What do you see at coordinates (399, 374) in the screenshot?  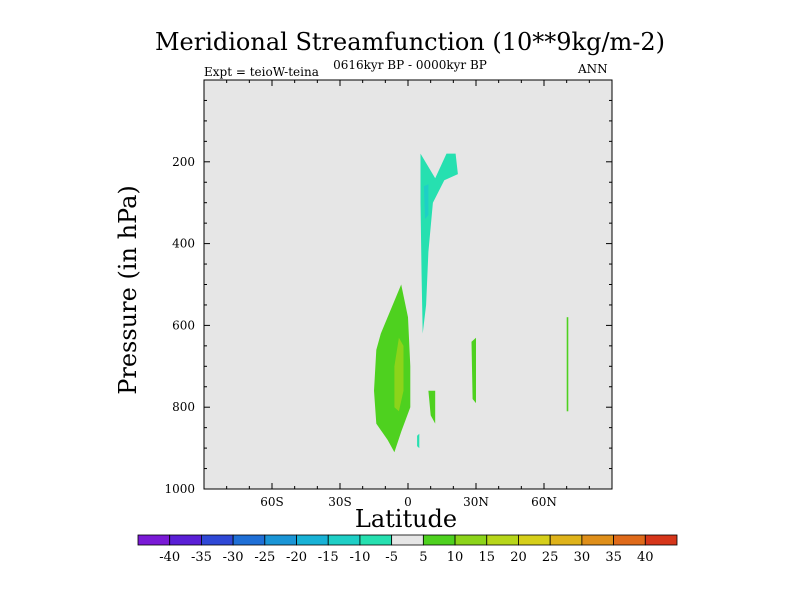 I see `contour-region-positive-10-core` at bounding box center [399, 374].